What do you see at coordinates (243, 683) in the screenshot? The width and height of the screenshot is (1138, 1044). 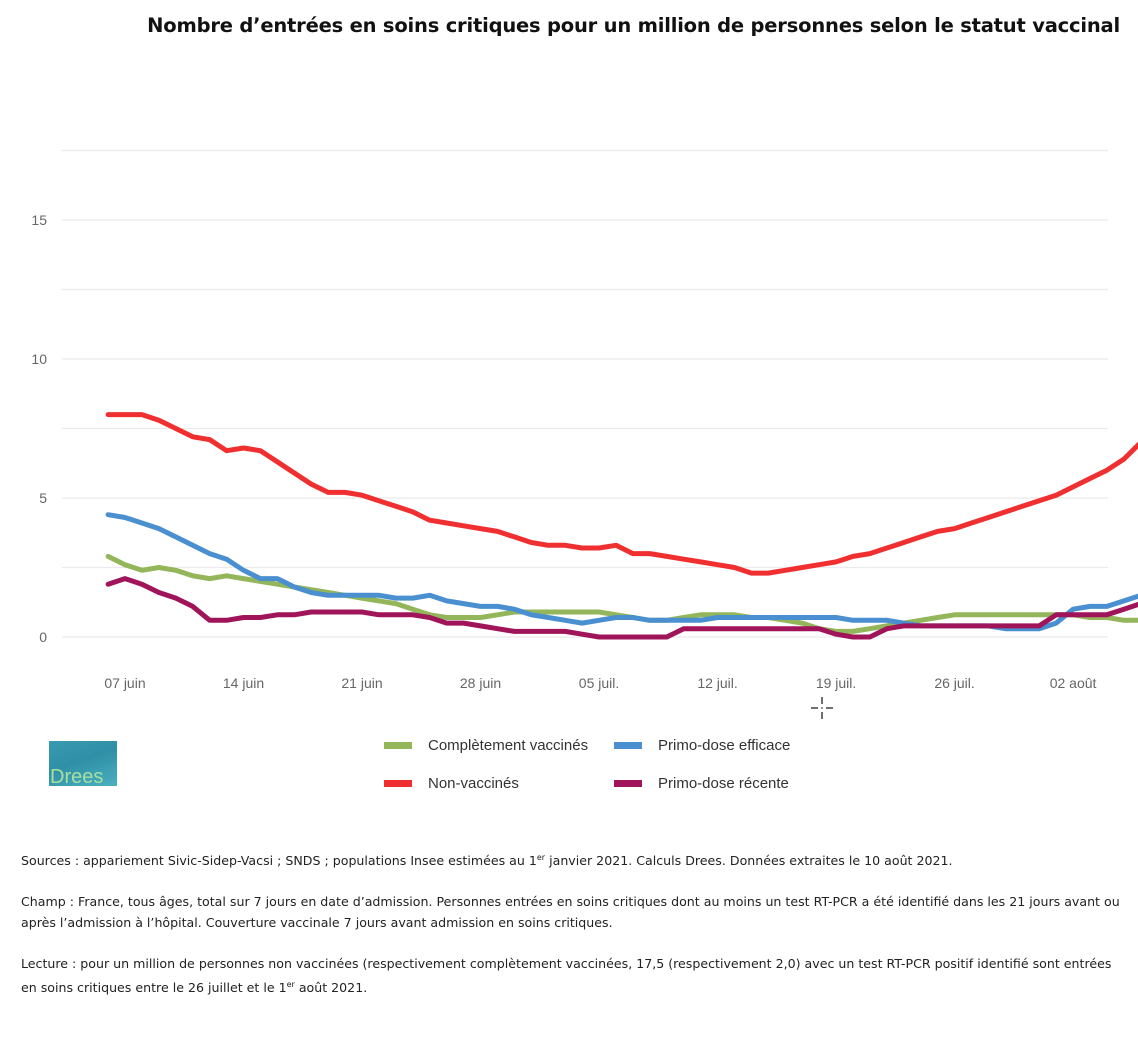 I see `x-tick-label: 14 juin` at bounding box center [243, 683].